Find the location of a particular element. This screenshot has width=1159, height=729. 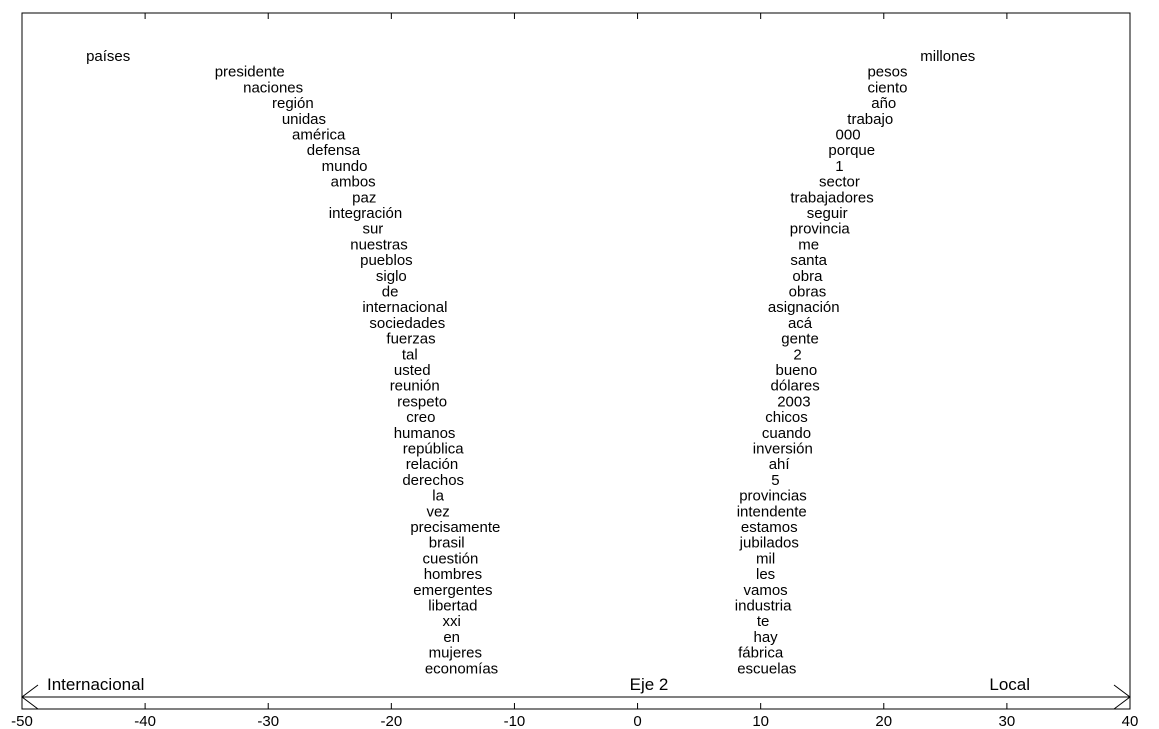

word-label: sur is located at coordinates (372, 229).